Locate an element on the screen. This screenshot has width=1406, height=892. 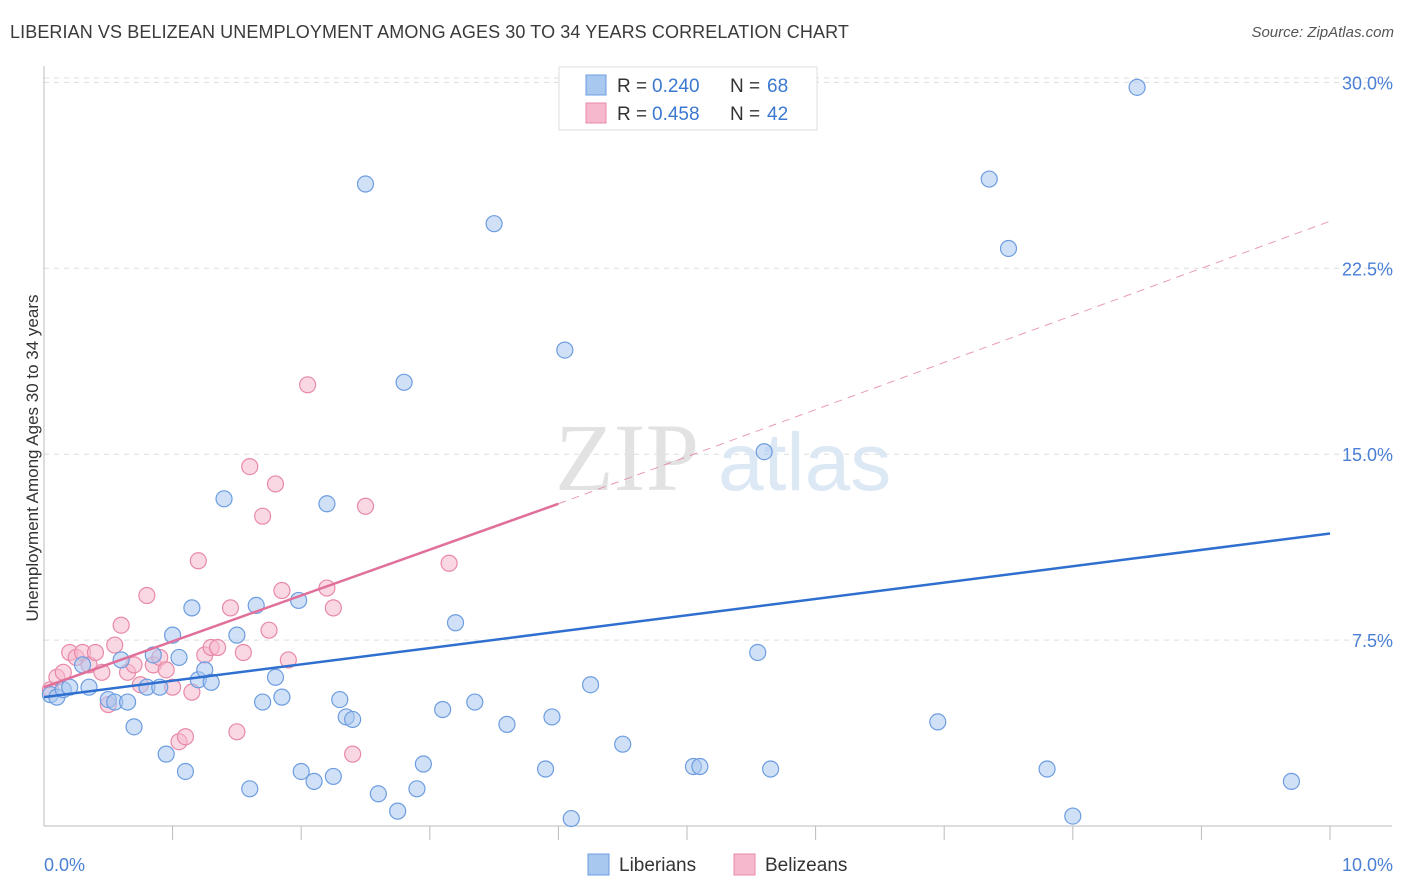
y-tick-label-2: 22.5% is located at coordinates (1367, 269).